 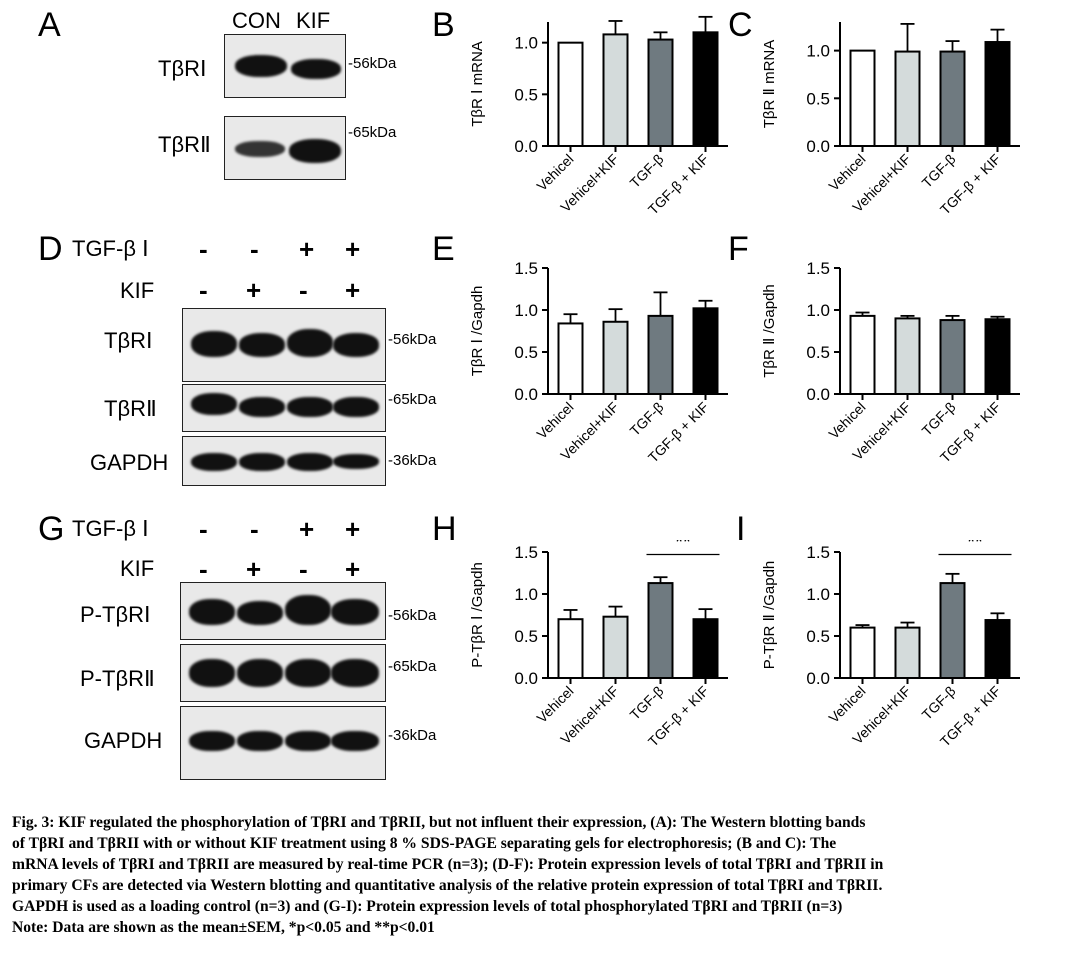 What do you see at coordinates (284, 461) in the screenshot?
I see `blot-d-gapdh` at bounding box center [284, 461].